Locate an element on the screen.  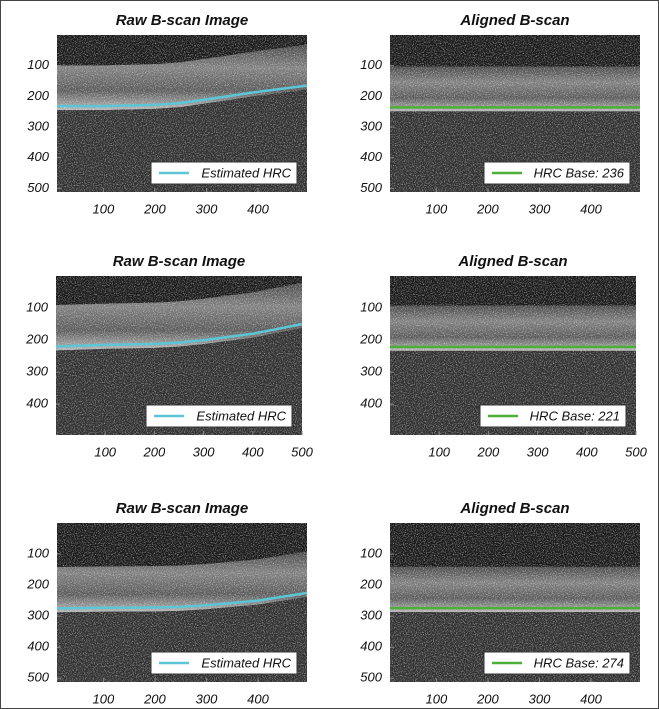
legend-label: HRC Base: 236 is located at coordinates (579, 172).